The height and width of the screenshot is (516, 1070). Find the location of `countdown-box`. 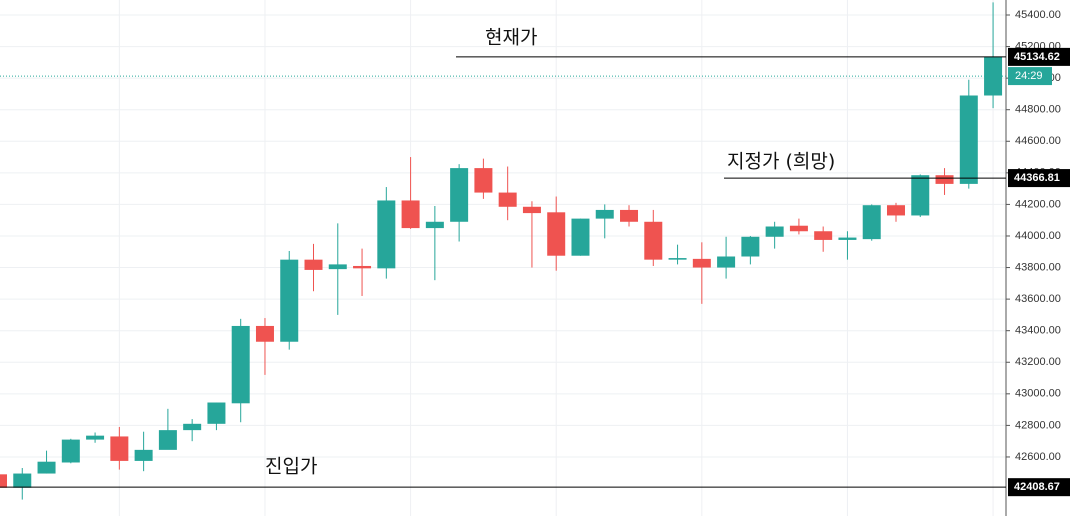

countdown-box is located at coordinates (1030, 76).